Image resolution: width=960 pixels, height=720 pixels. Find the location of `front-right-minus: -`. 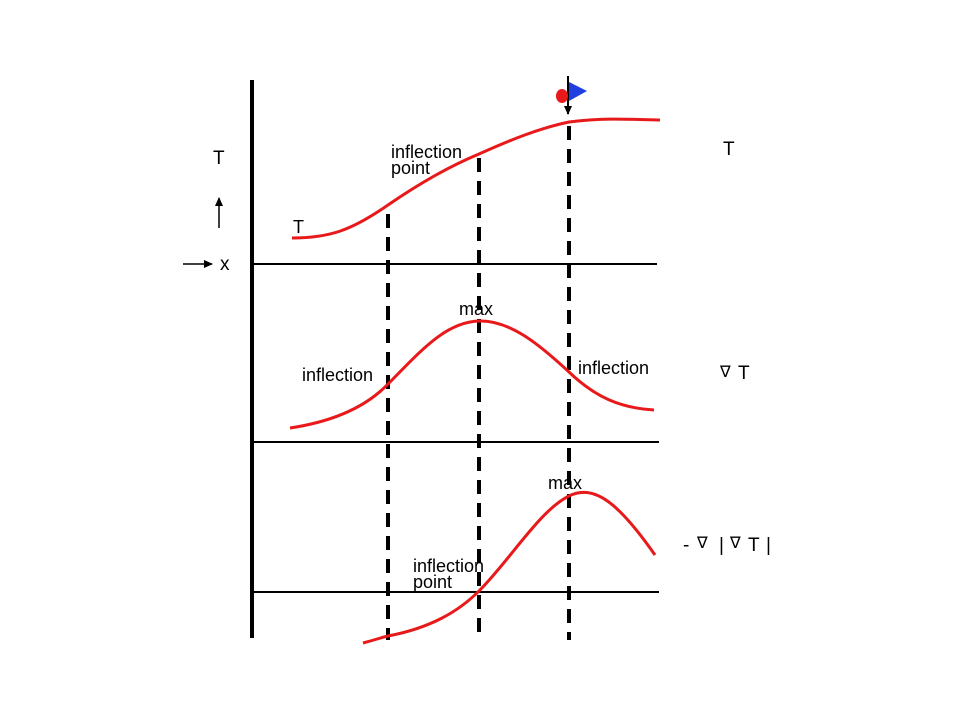

front-right-minus: - is located at coordinates (686, 545).